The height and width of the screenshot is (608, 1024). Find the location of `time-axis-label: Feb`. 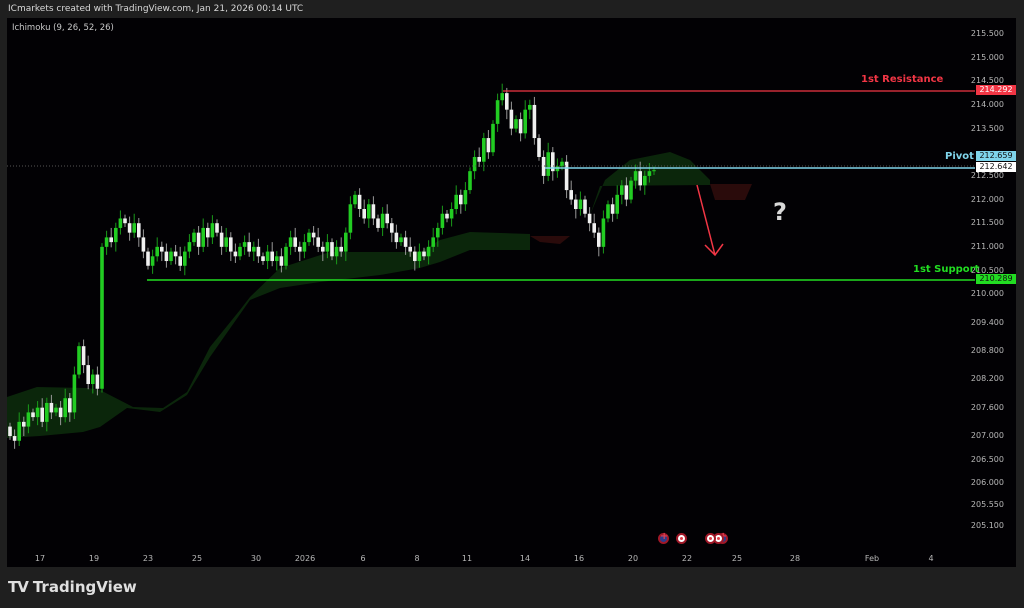

time-axis-label: Feb is located at coordinates (872, 558).